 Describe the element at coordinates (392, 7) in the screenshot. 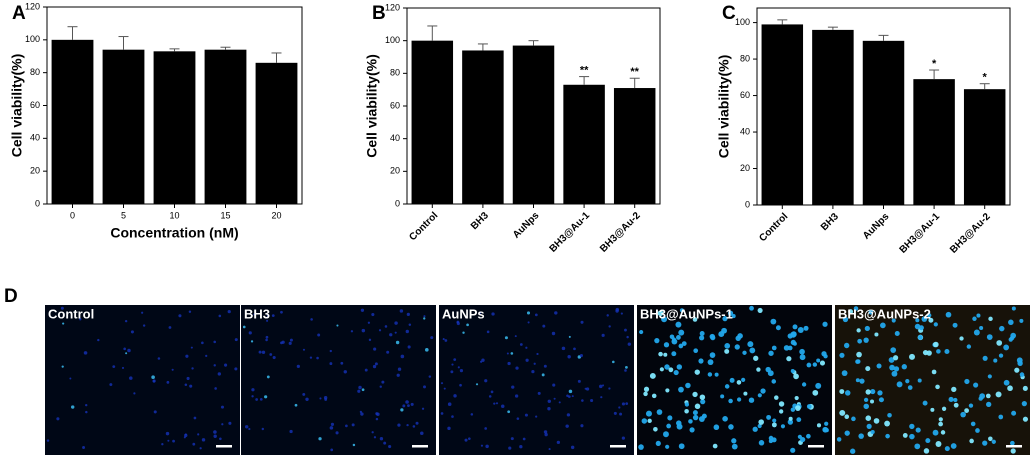

I see `y-tick-label: 120` at that location.